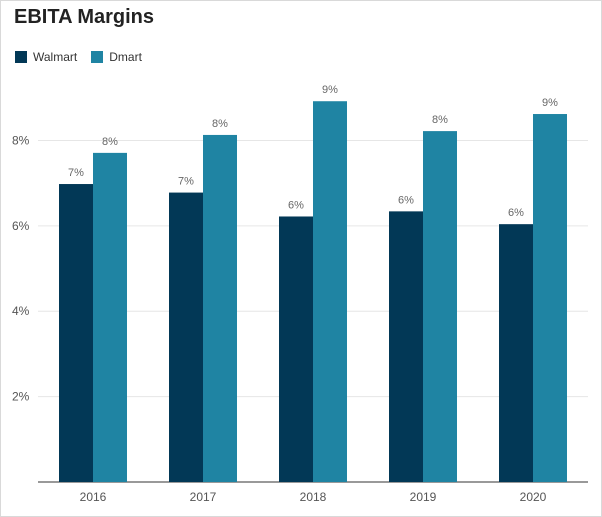 This screenshot has height=517, width=602. I want to click on data-label-dmart-2019: 8%, so click(440, 120).